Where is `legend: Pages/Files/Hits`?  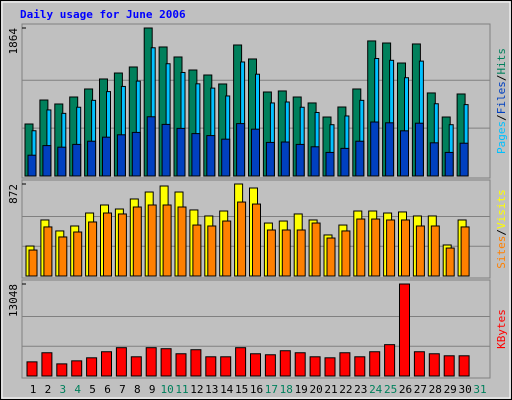
legend: Pages/Files/Hits is located at coordinates (501, 101).